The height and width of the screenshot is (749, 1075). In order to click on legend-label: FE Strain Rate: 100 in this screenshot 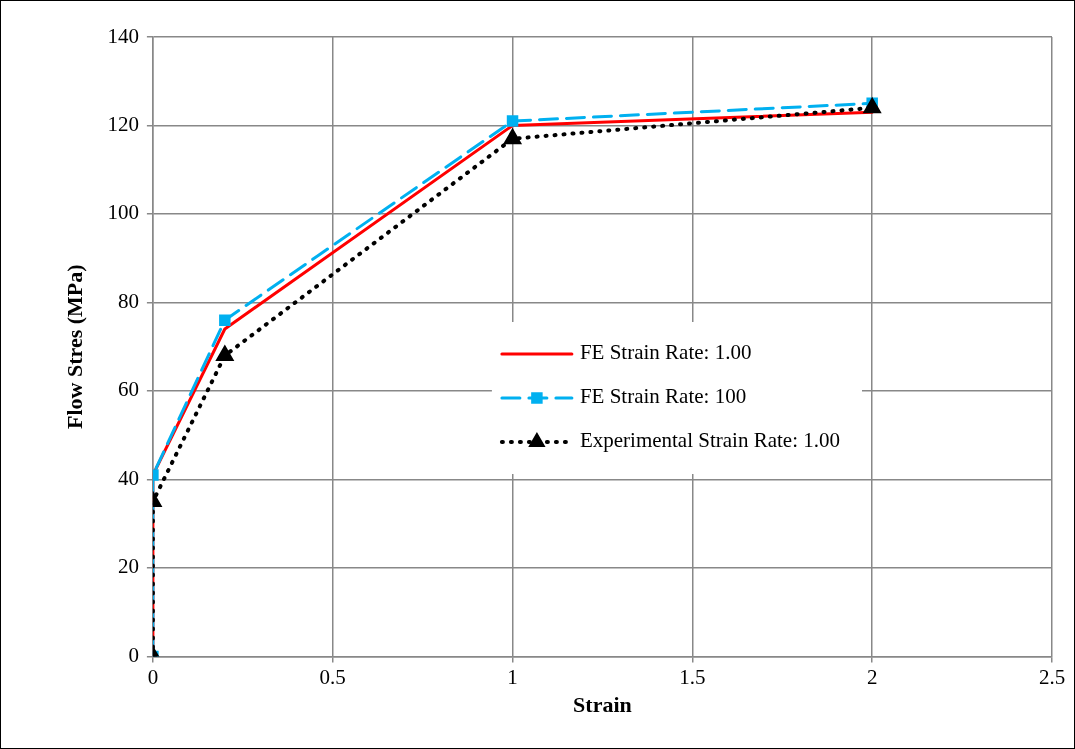, I will do `click(663, 396)`.